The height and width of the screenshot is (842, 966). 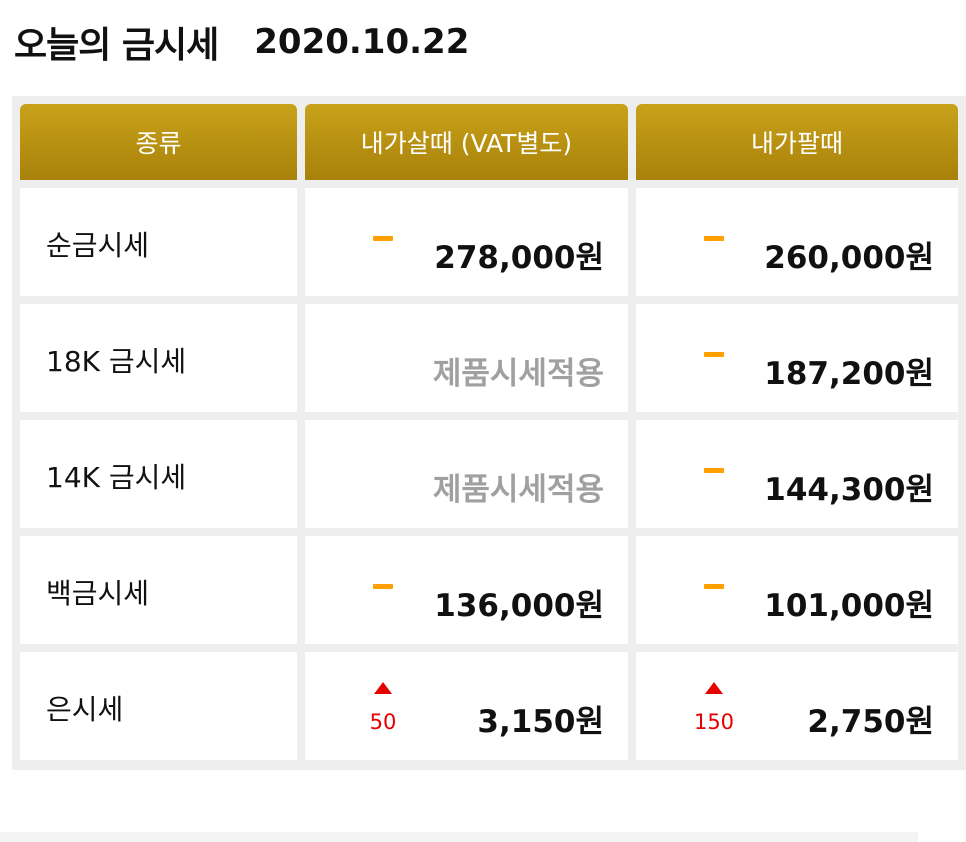 What do you see at coordinates (116, 477) in the screenshot?
I see `metal-name: 14K 금시세` at bounding box center [116, 477].